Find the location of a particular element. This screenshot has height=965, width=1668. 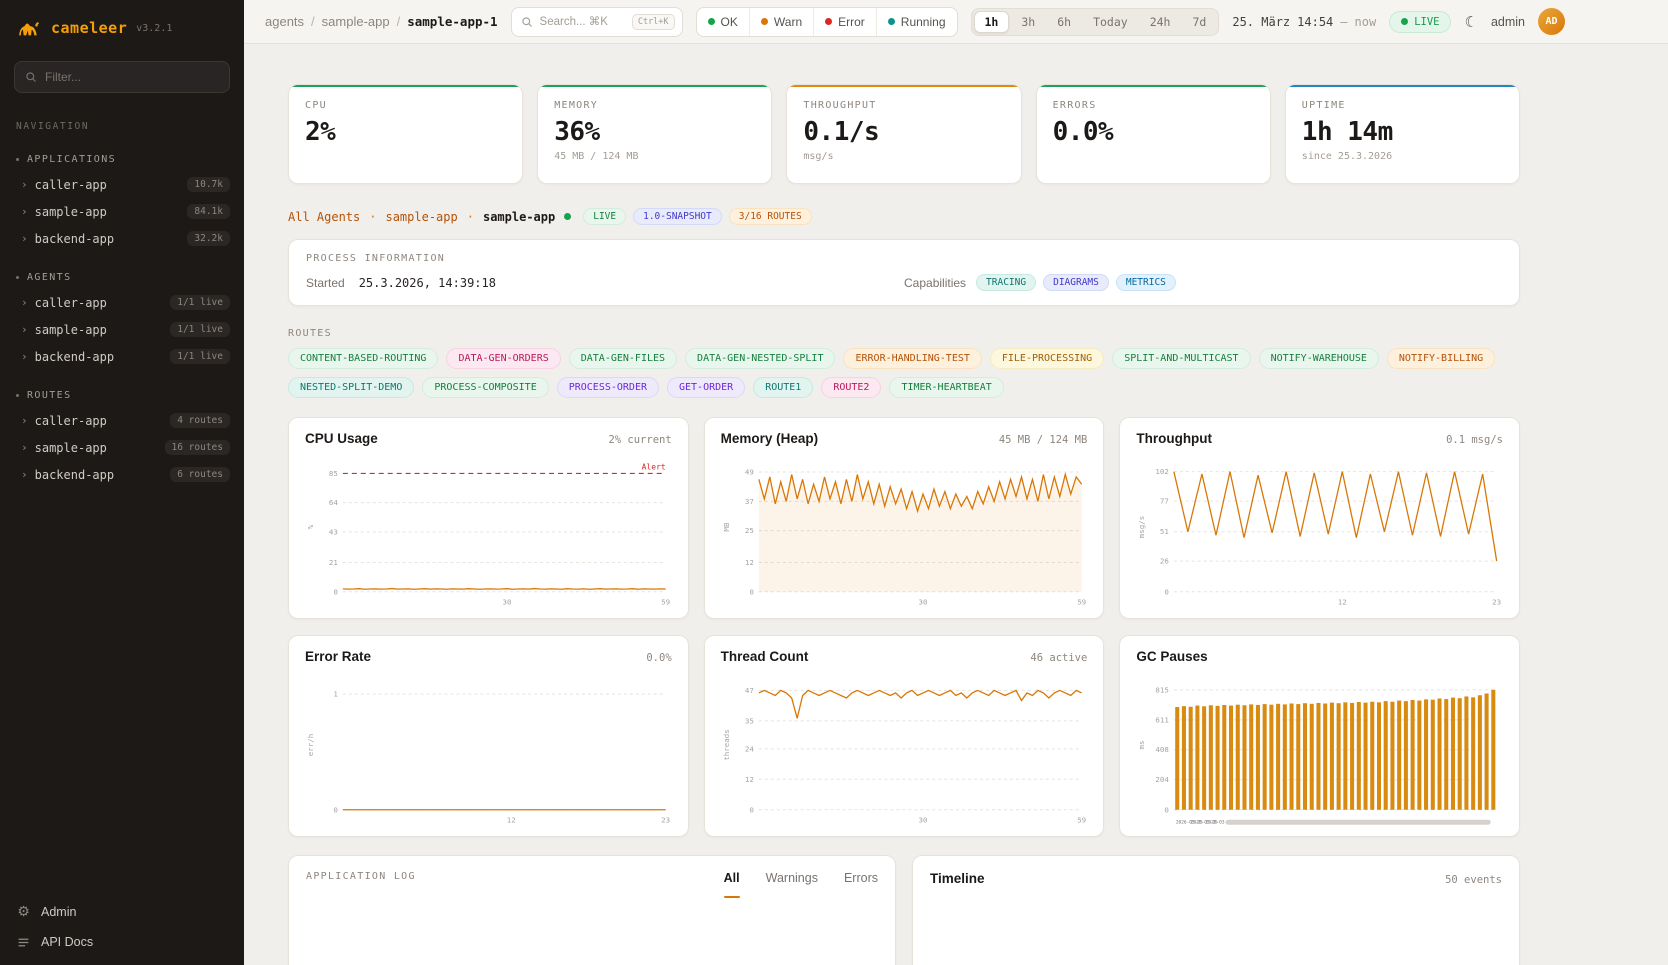

sidebar-filter-input is located at coordinates (132, 77).